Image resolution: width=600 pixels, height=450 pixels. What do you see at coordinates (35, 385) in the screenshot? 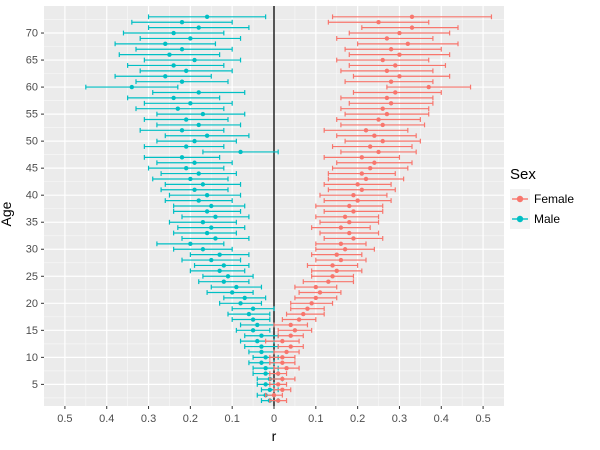
I see `y-tick-label: 5` at bounding box center [35, 385].